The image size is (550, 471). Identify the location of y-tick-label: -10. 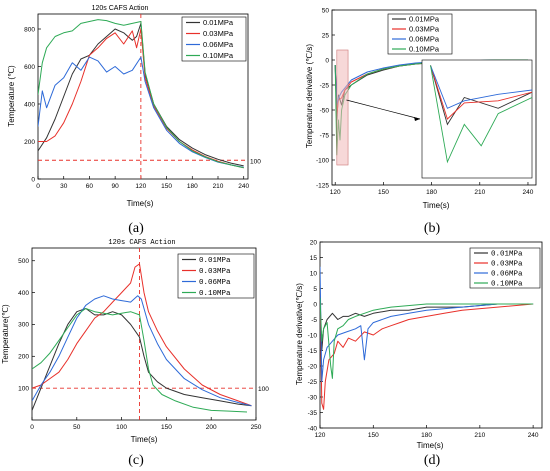
(313, 335).